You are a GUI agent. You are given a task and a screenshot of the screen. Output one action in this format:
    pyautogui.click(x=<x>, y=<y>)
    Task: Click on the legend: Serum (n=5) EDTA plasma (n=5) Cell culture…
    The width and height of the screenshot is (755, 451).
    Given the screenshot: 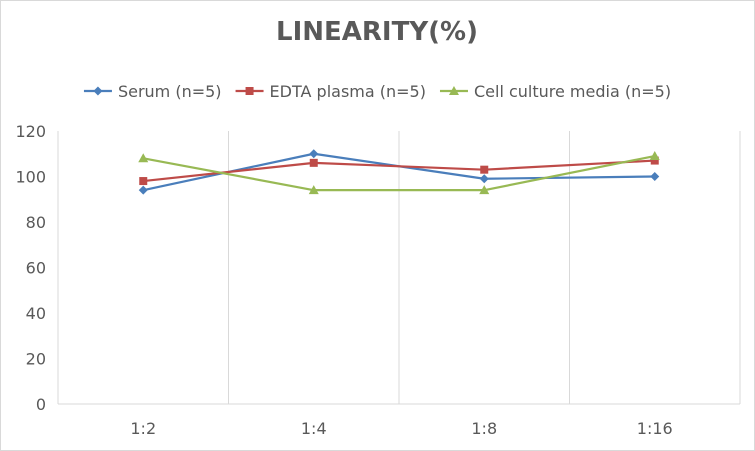 What is the action you would take?
    pyautogui.click(x=377, y=91)
    